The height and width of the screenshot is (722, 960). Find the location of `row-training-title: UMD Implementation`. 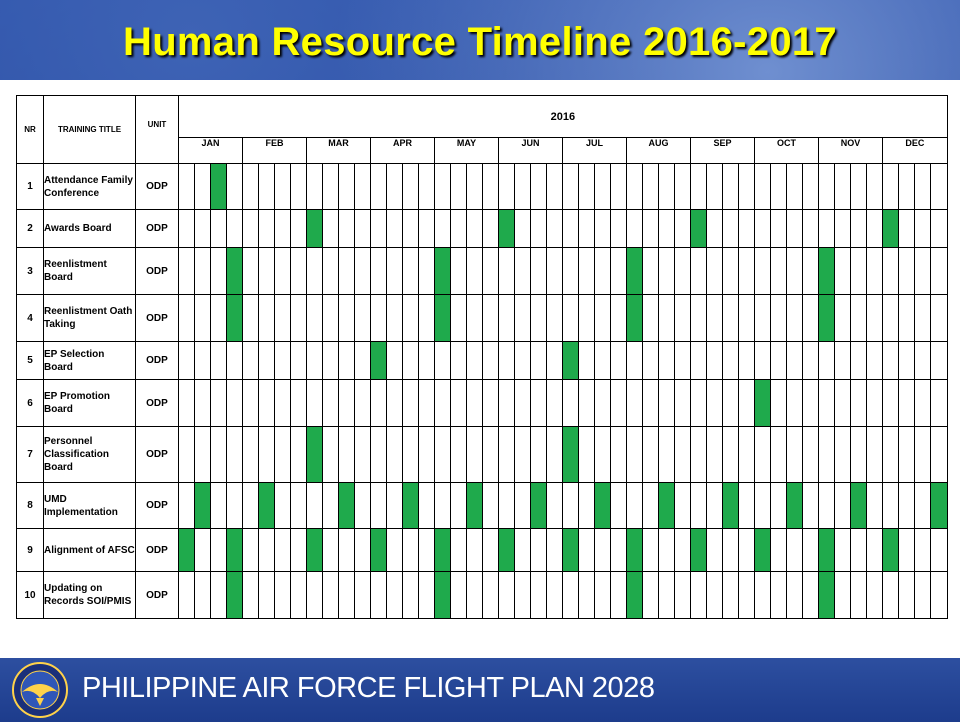

row-training-title: UMD Implementation is located at coordinates (89, 505).